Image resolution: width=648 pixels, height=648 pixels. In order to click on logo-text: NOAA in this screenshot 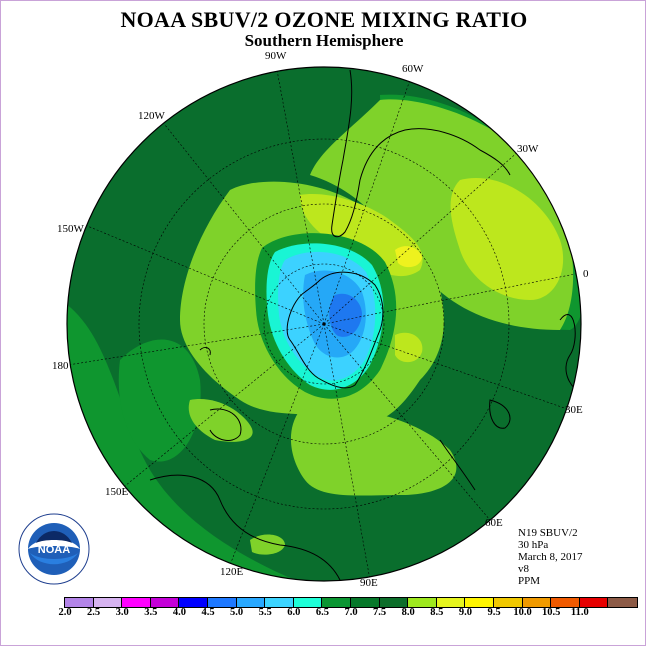, I will do `click(54, 550)`.